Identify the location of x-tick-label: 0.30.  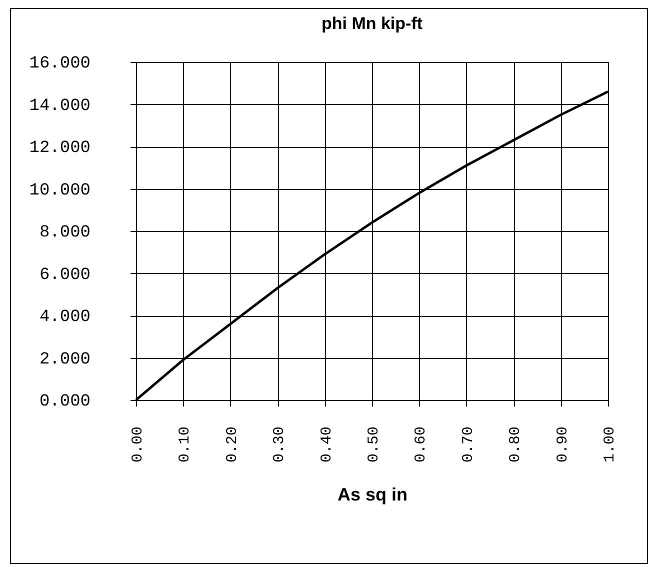
(279, 444).